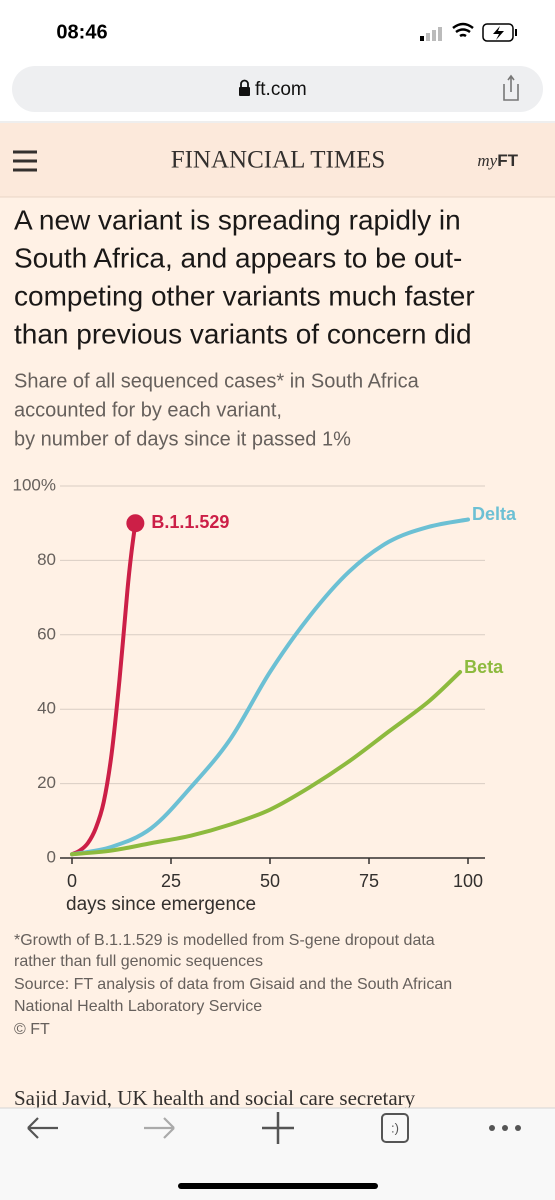 This screenshot has width=555, height=1200. What do you see at coordinates (244, 87) in the screenshot?
I see `lock-icon` at bounding box center [244, 87].